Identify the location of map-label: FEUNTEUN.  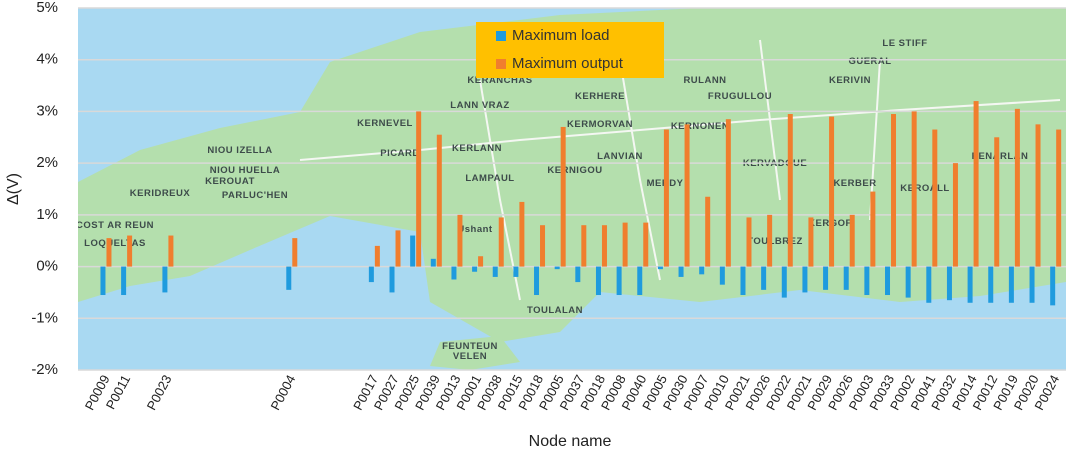
(470, 346).